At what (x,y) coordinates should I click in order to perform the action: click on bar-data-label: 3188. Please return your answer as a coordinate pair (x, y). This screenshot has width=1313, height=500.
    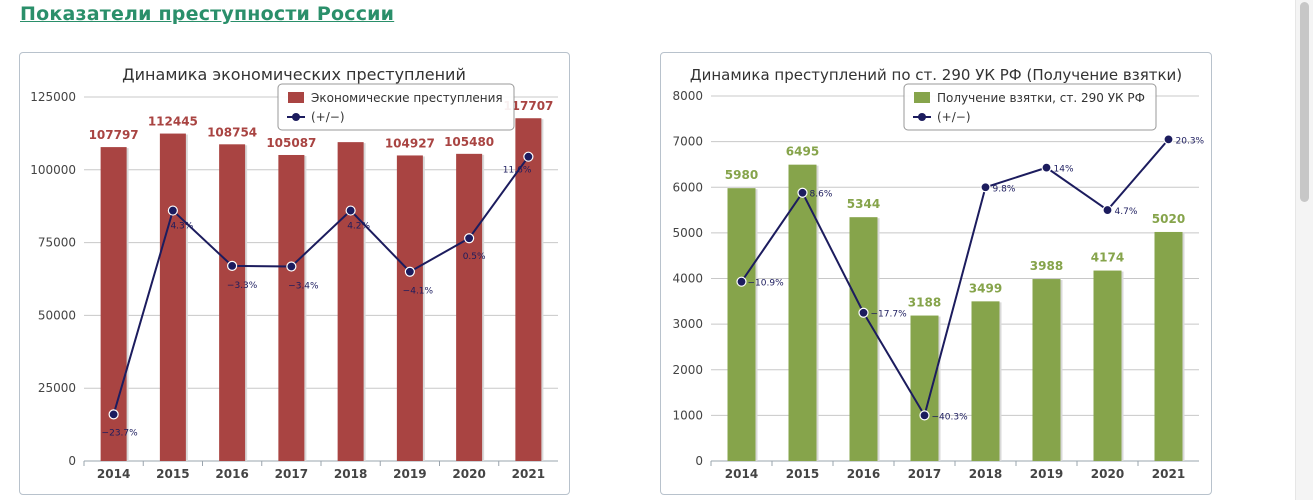
    Looking at the image, I should click on (924, 303).